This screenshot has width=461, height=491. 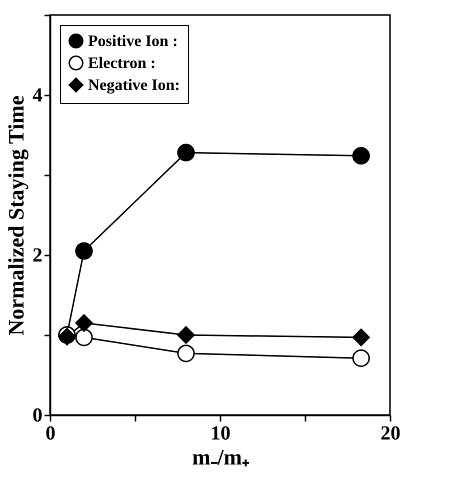 I want to click on legend-label: Positive Ion :, so click(x=133, y=41).